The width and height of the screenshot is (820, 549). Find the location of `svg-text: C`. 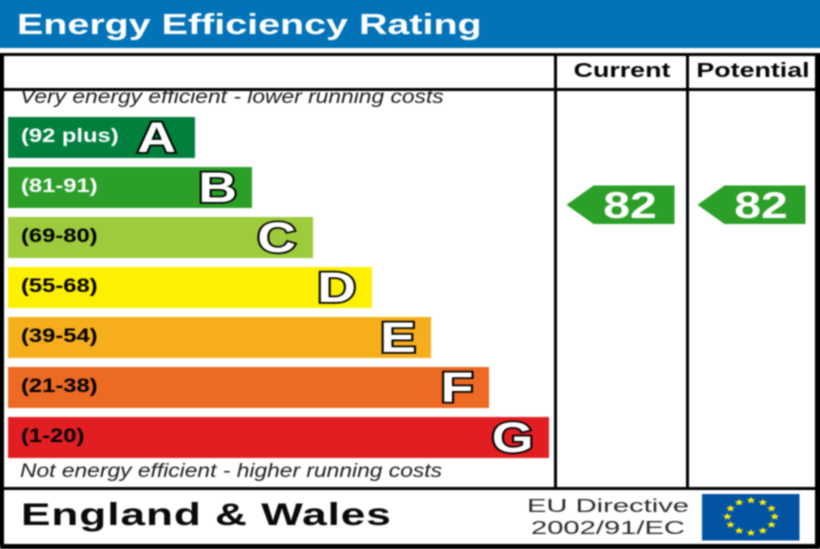

svg-text: C is located at coordinates (276, 238).